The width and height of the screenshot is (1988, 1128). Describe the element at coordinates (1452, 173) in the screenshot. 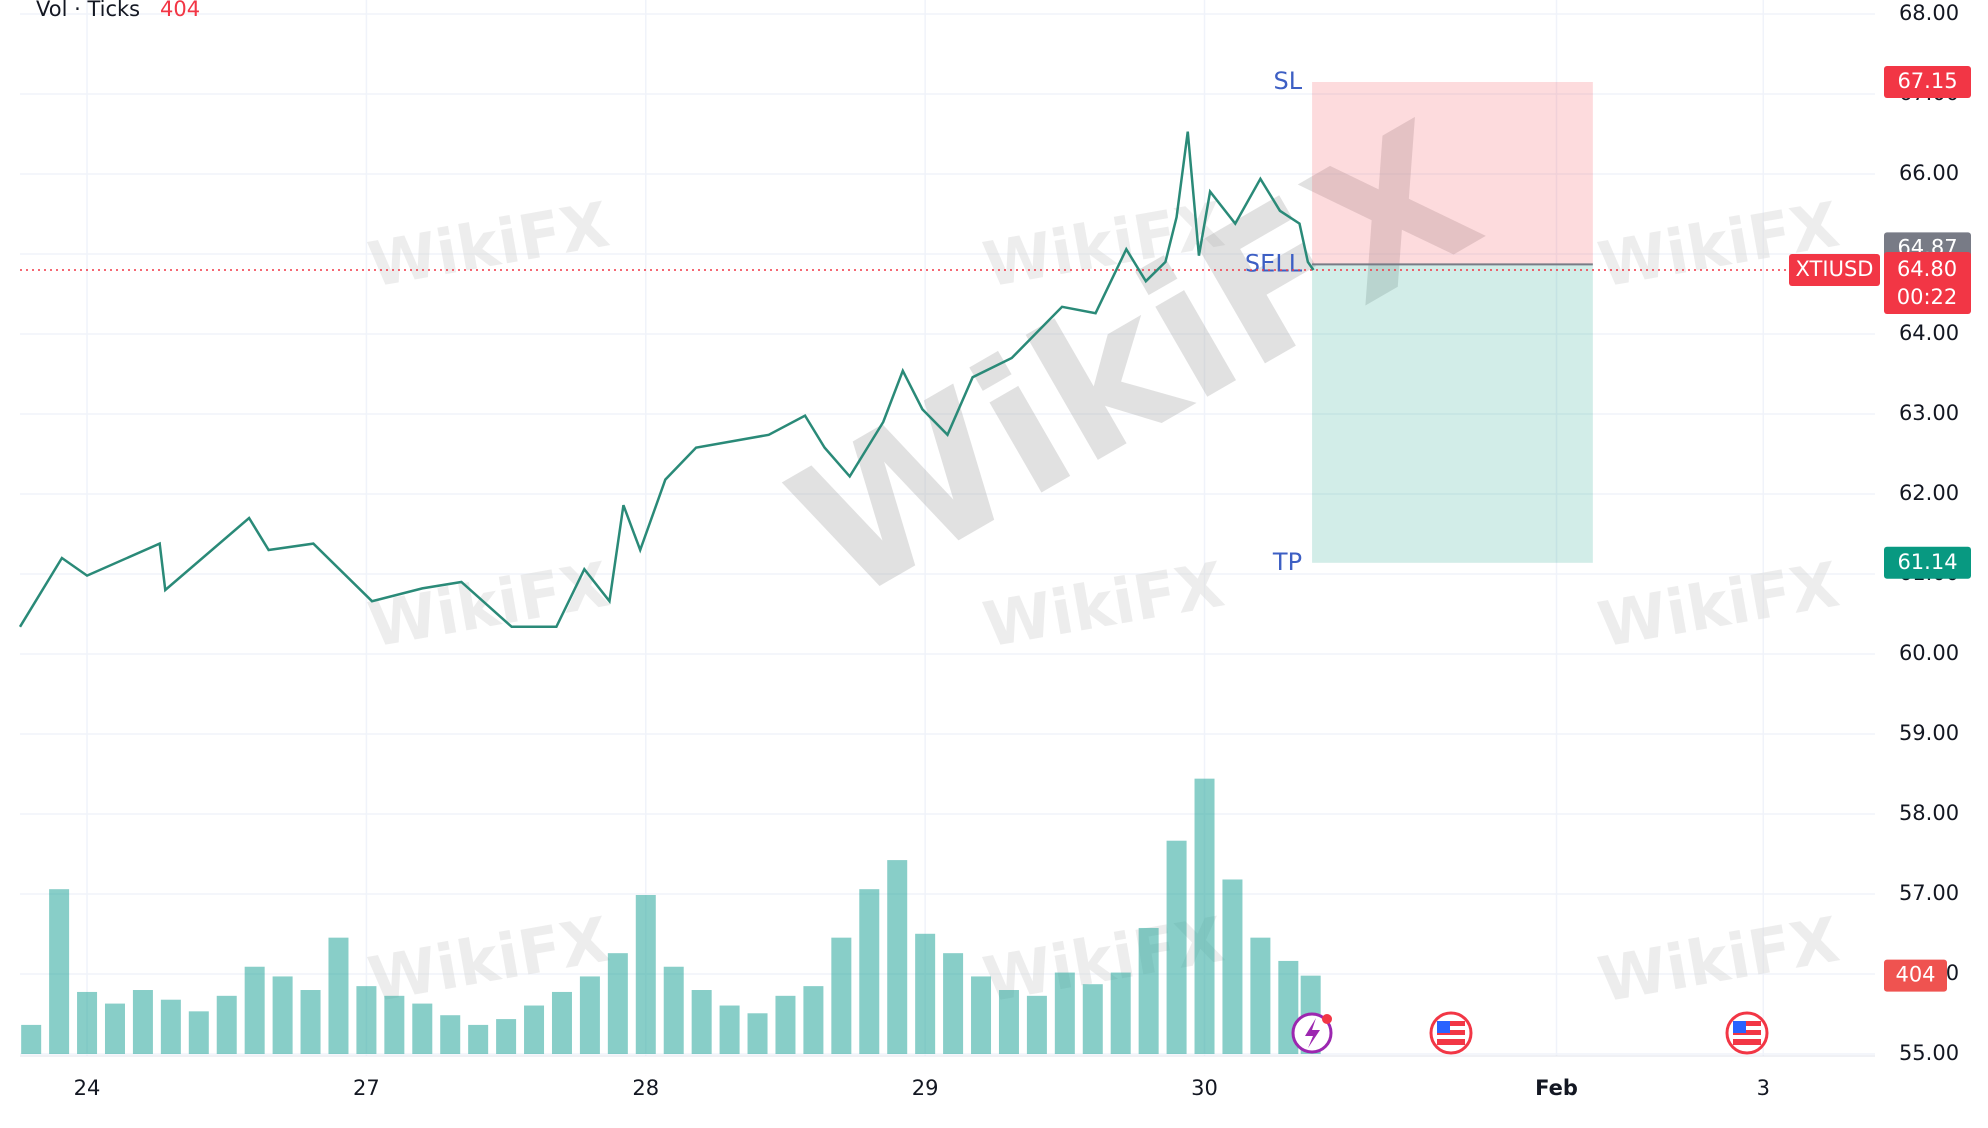

I see `stop-loss-zone` at that location.